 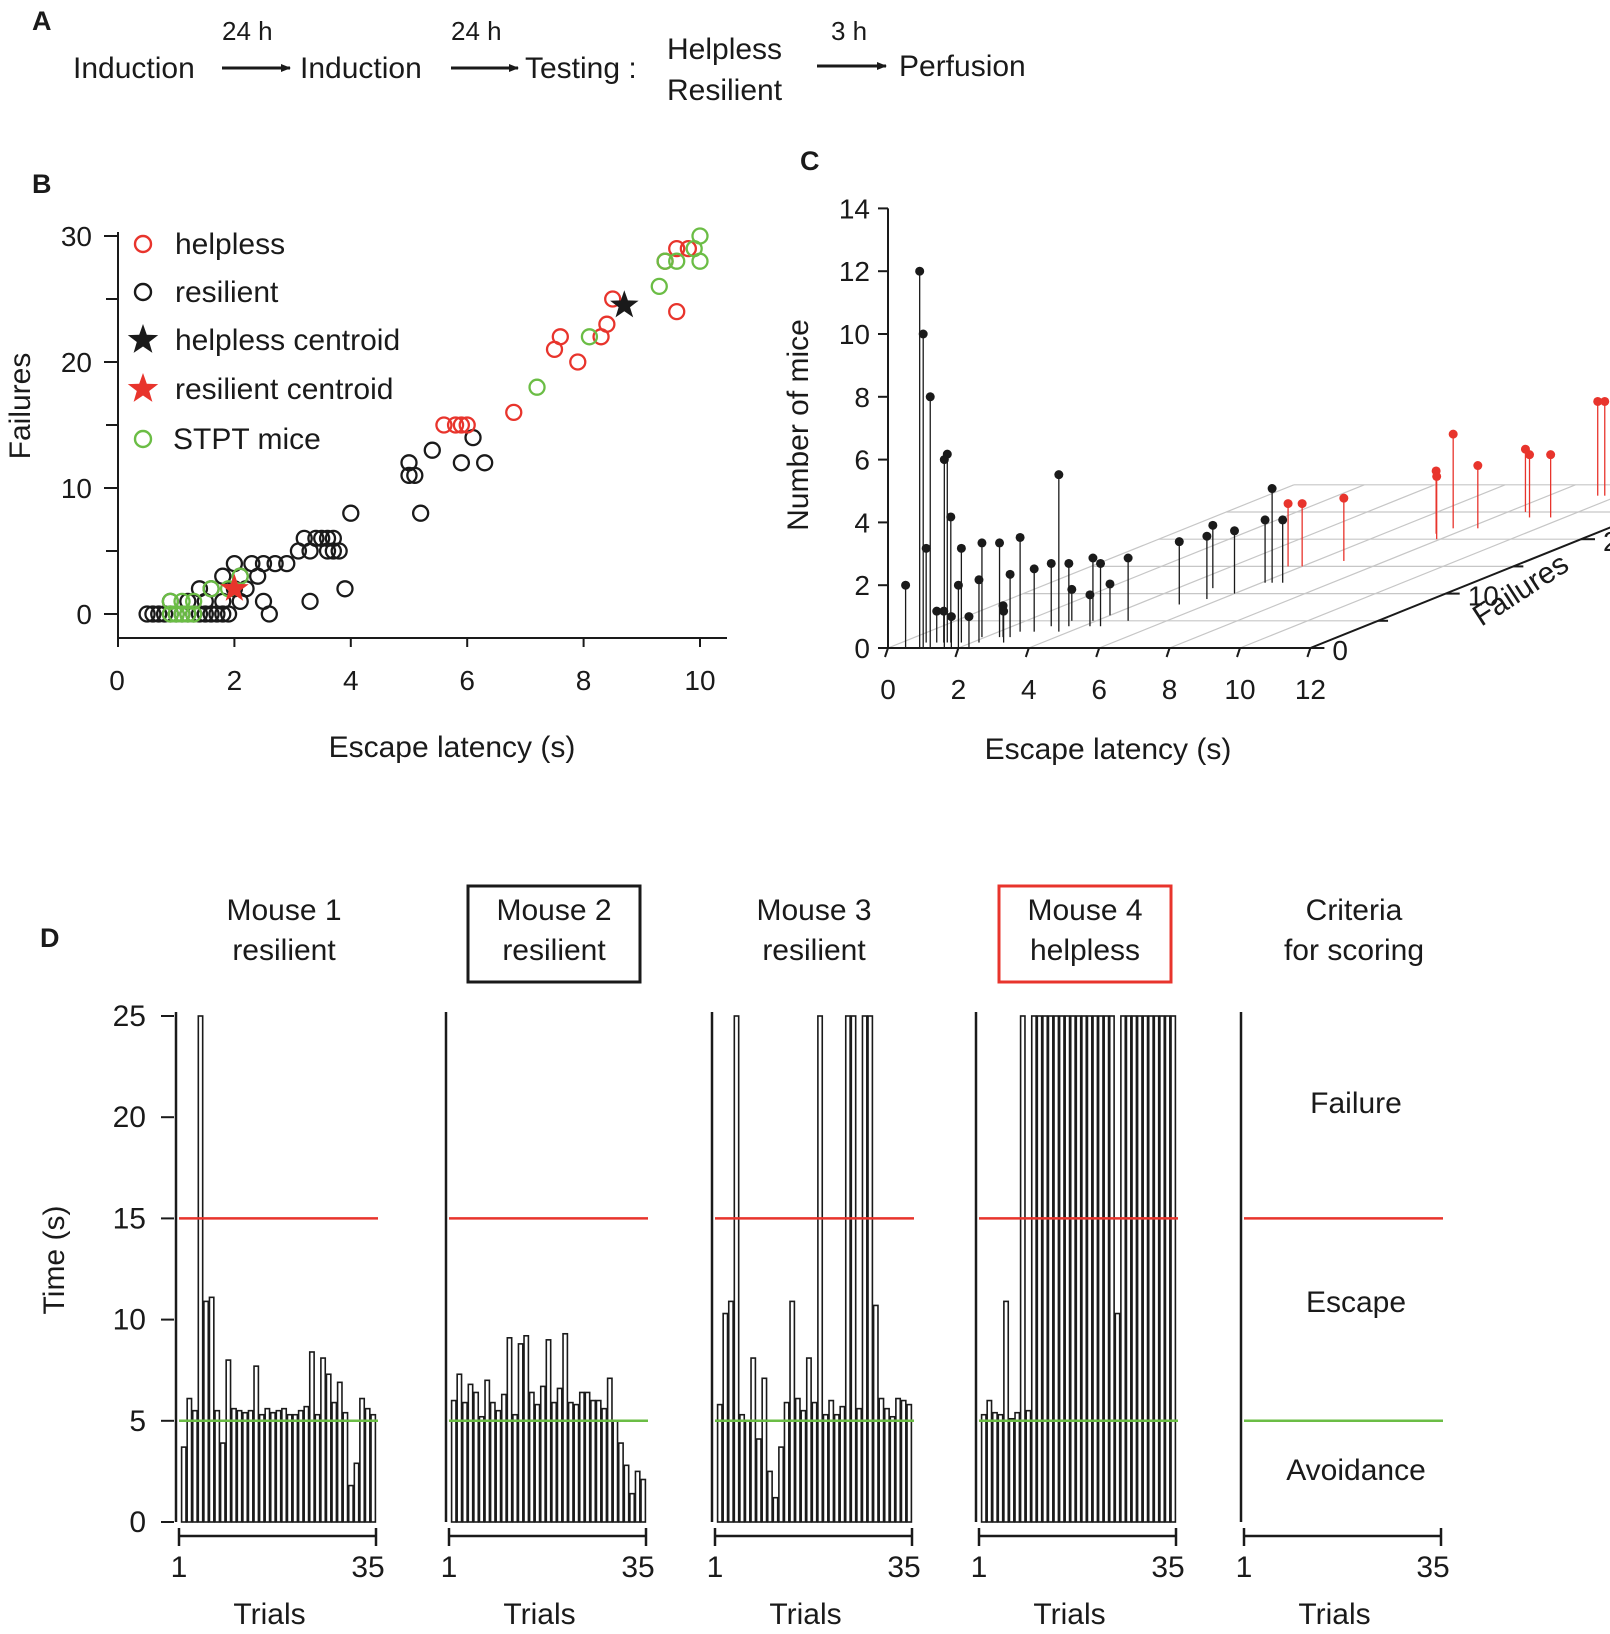 I want to click on x-axis-label: Trials, so click(x=1069, y=1614).